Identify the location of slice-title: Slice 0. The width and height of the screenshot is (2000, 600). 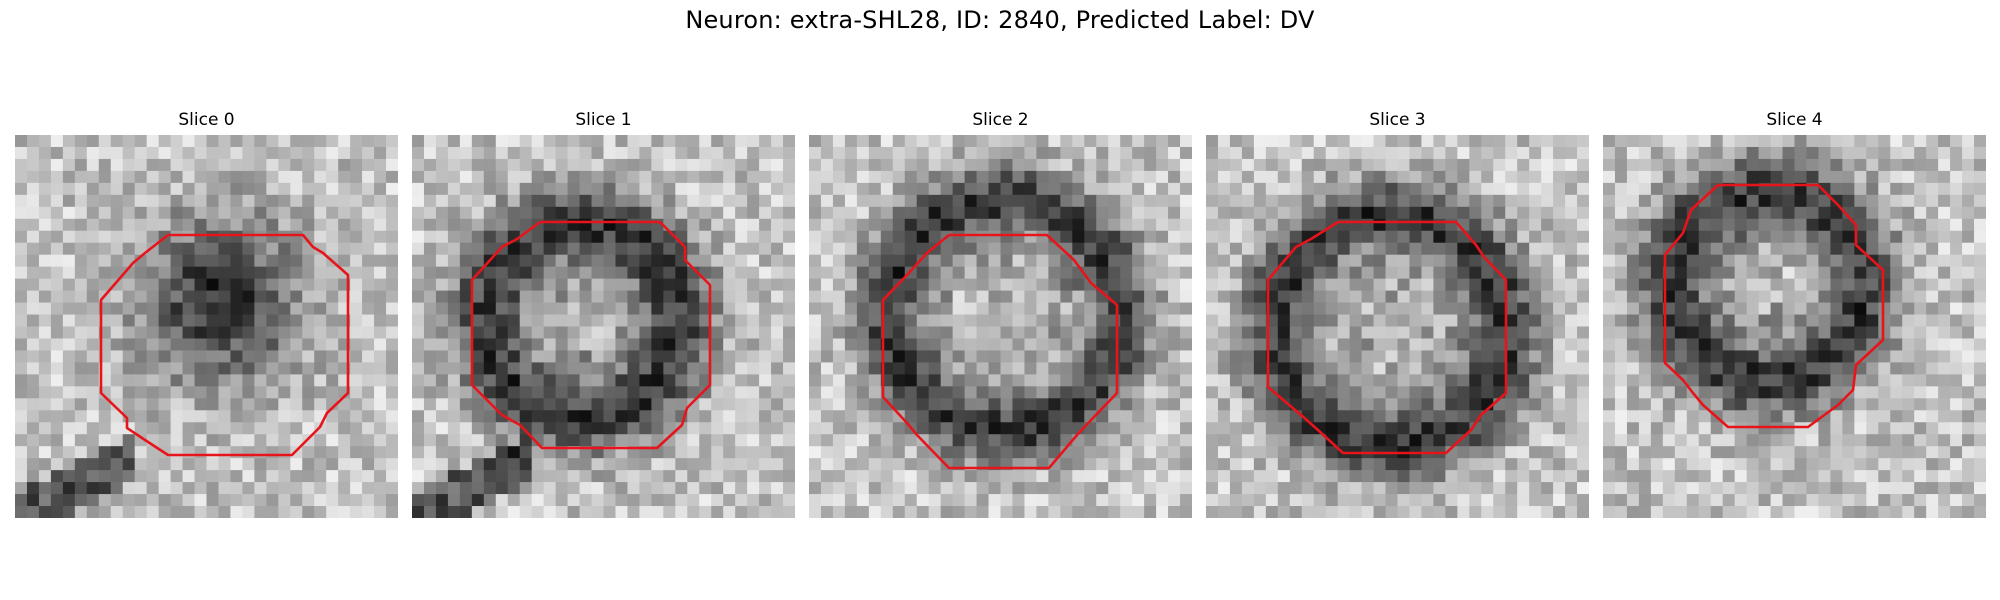
(206, 120).